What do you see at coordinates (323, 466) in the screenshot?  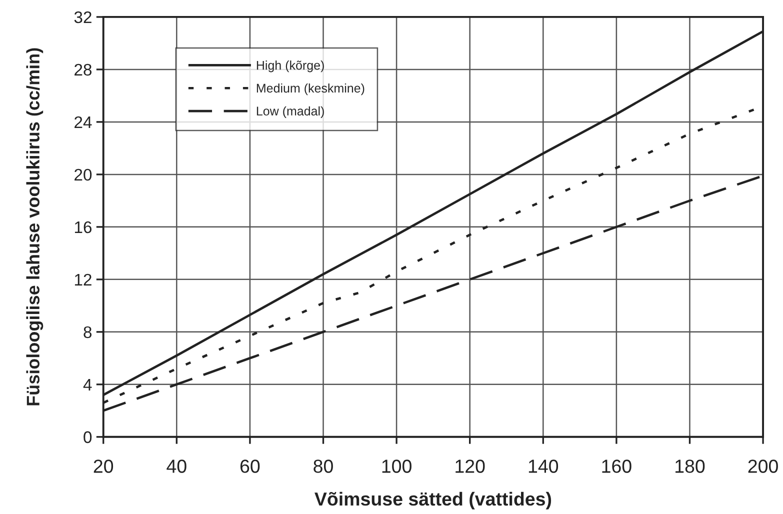 I see `x-tick-label: 80` at bounding box center [323, 466].